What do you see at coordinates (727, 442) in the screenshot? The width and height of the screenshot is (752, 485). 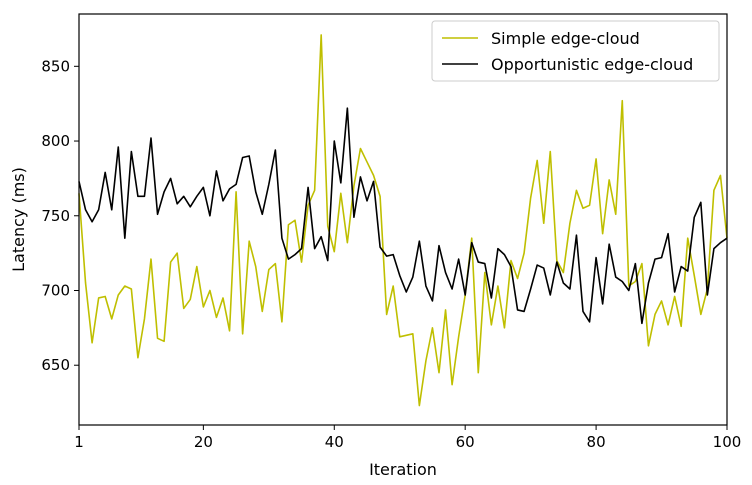 I see `x-tick-label: 100` at bounding box center [727, 442].